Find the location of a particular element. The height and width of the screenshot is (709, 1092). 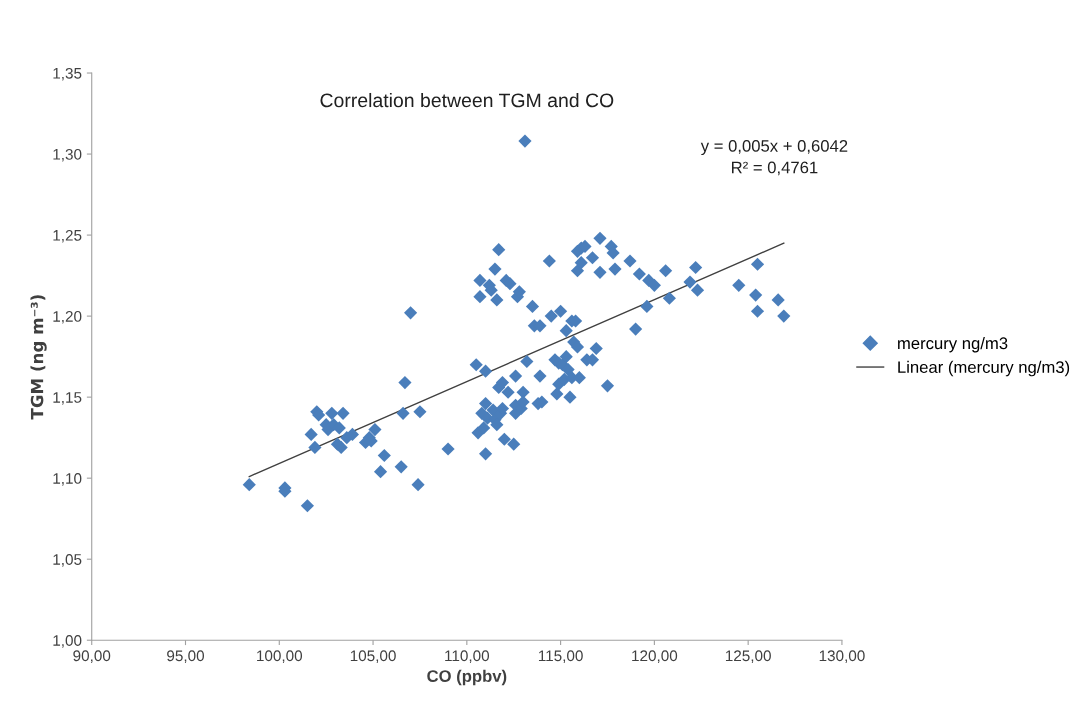

x-tick-label: 95,00 is located at coordinates (186, 656).